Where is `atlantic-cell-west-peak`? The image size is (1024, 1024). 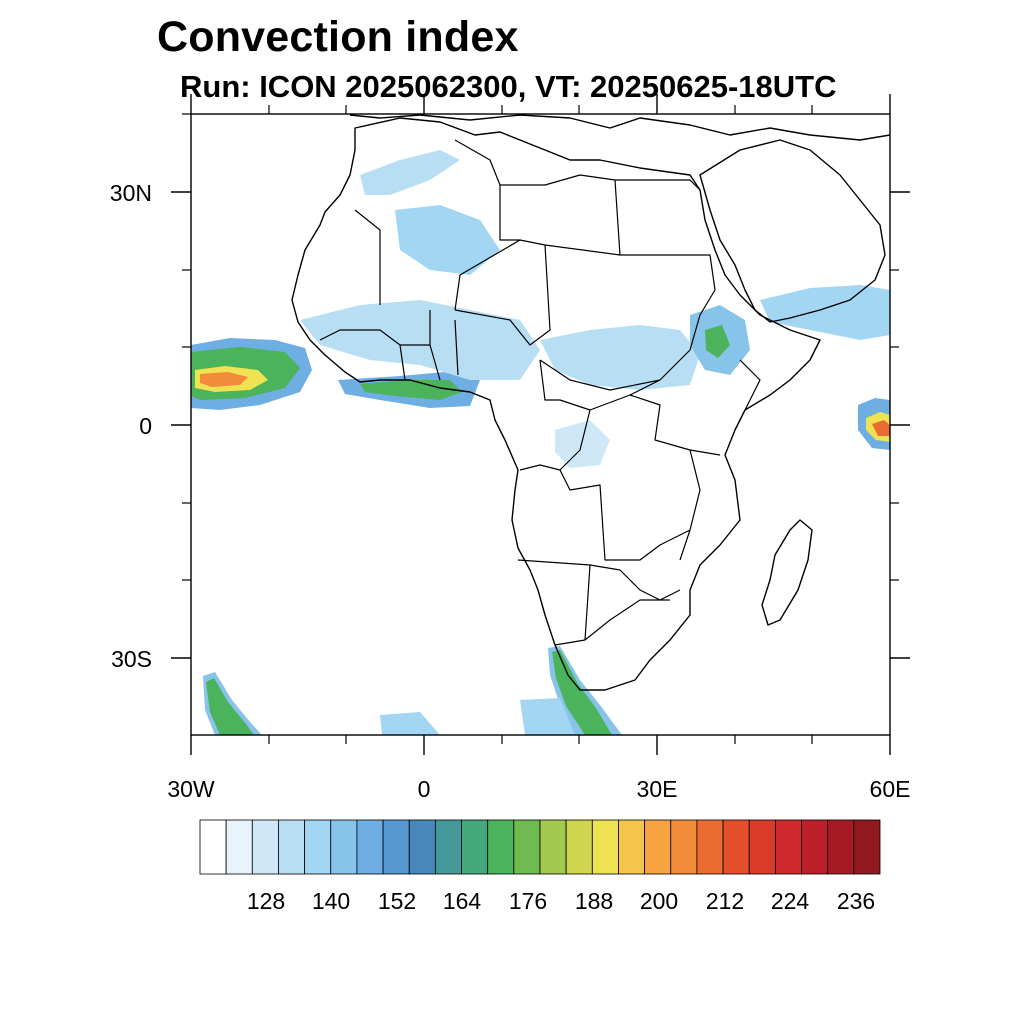 atlantic-cell-west-peak is located at coordinates (224, 379).